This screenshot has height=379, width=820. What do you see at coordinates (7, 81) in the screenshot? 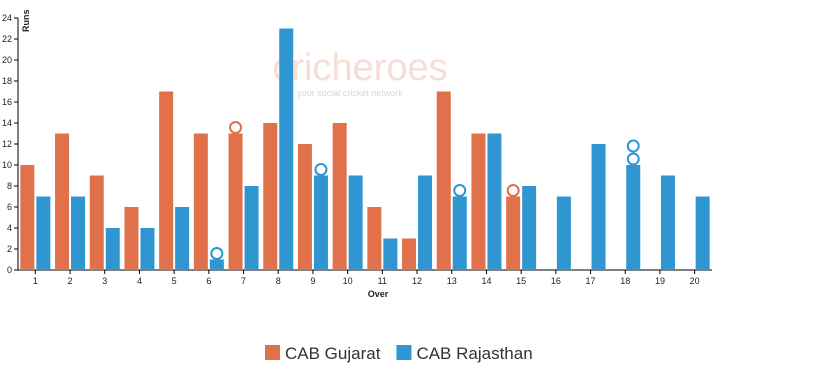
I see `y-tick-label: 18` at bounding box center [7, 81].